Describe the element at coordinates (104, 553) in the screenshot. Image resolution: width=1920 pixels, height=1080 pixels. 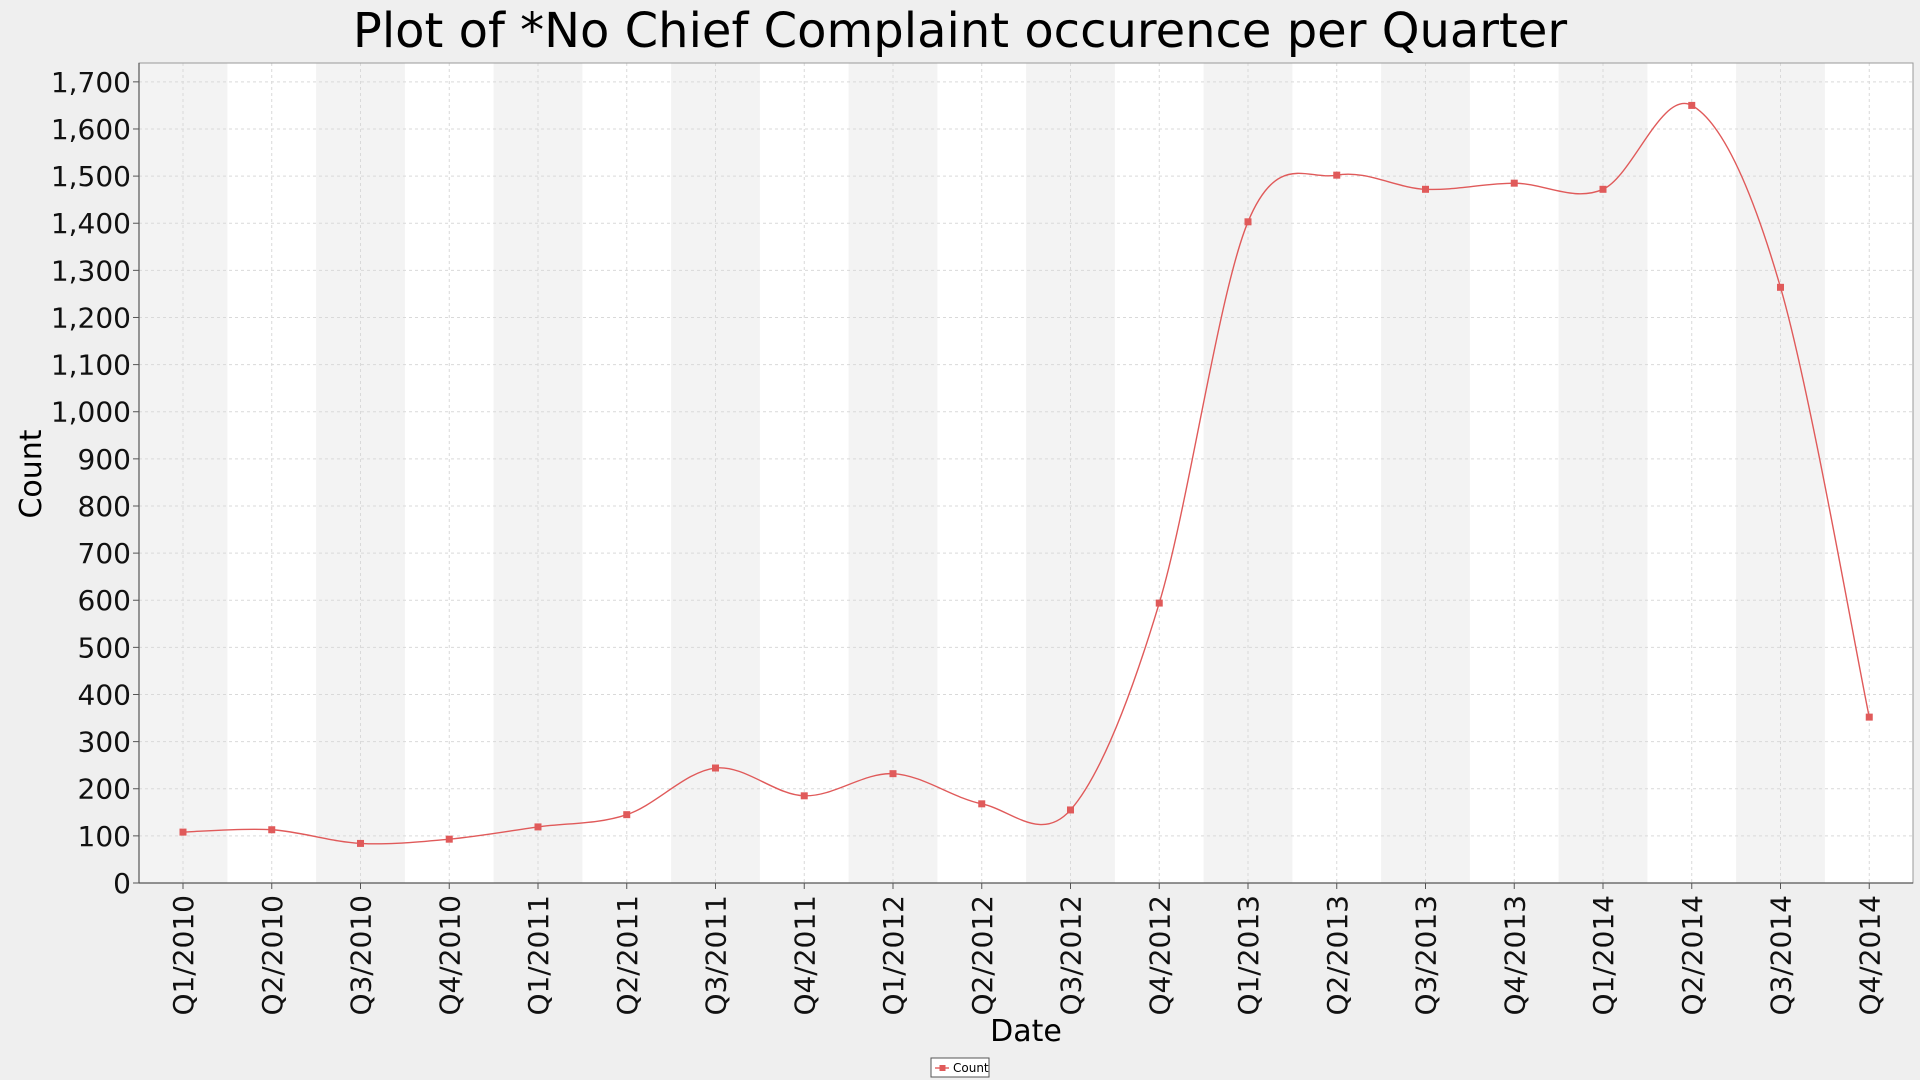
I see `y-tick-label-700: 700` at that location.